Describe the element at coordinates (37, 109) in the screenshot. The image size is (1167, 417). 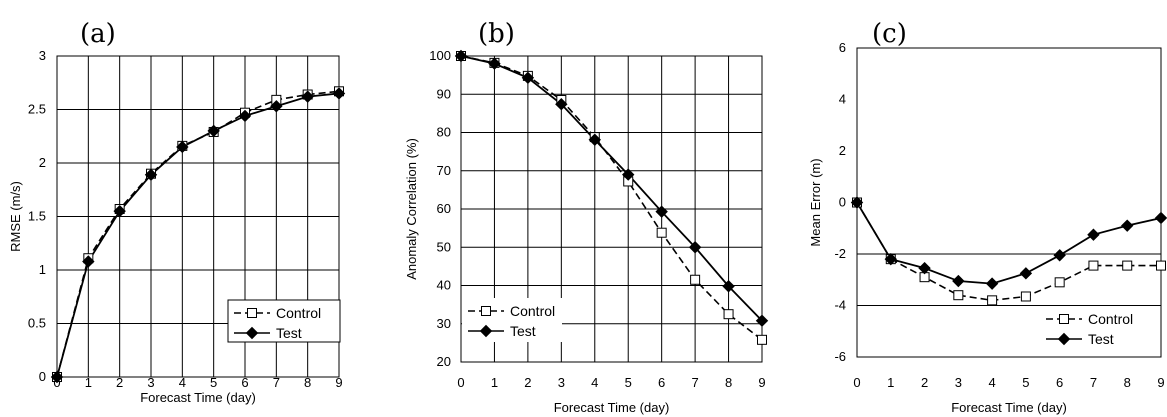
I see `y-tick-label: 2.5` at that location.